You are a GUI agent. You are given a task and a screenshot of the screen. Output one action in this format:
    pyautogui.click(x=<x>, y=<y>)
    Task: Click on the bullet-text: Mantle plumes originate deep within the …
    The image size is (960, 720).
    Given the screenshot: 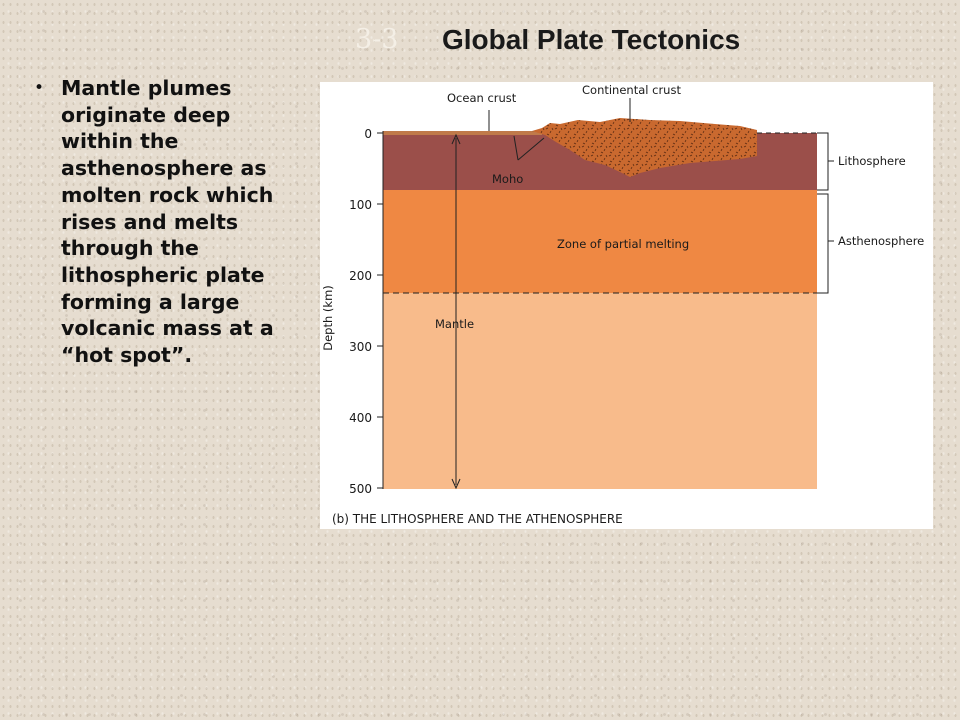 What is the action you would take?
    pyautogui.click(x=167, y=222)
    